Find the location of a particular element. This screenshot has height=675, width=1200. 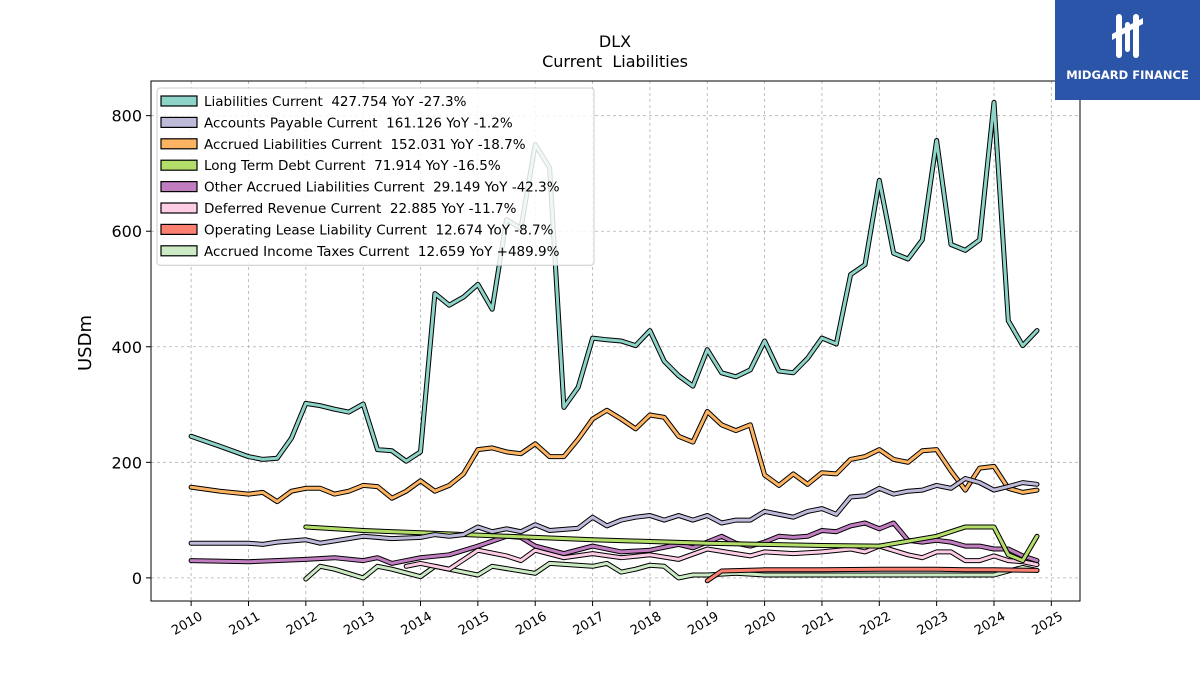

series-7-line is located at coordinates (872, 575).